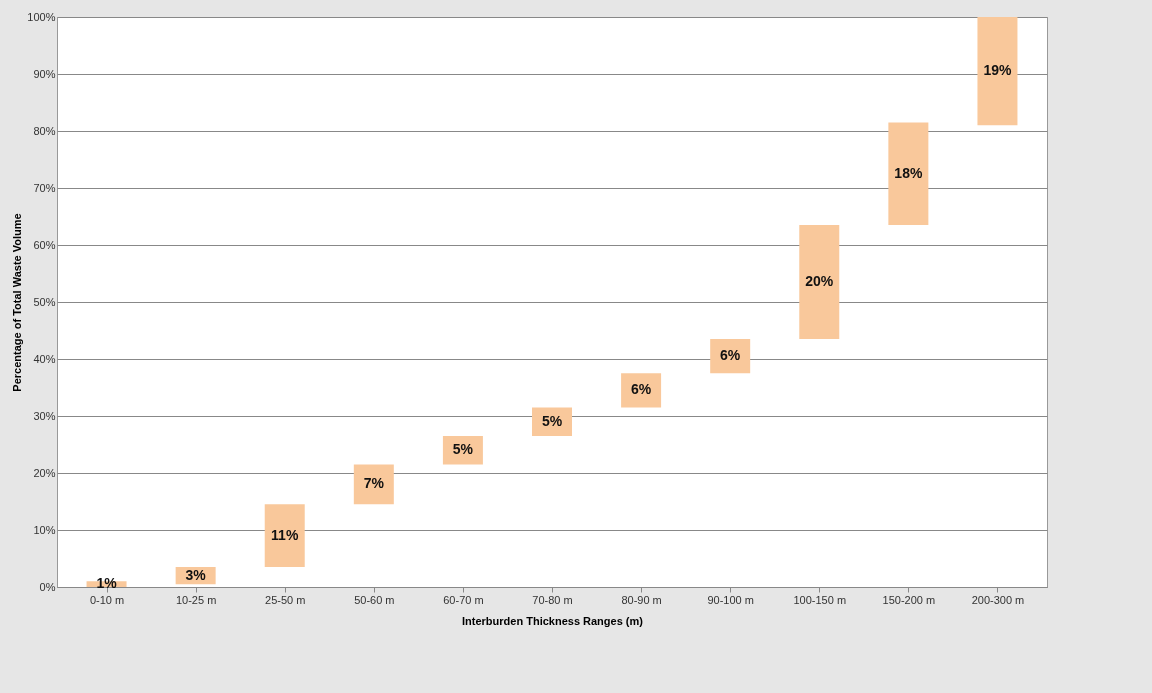 The height and width of the screenshot is (693, 1152). I want to click on y-tick-label: 60%, so click(44, 244).